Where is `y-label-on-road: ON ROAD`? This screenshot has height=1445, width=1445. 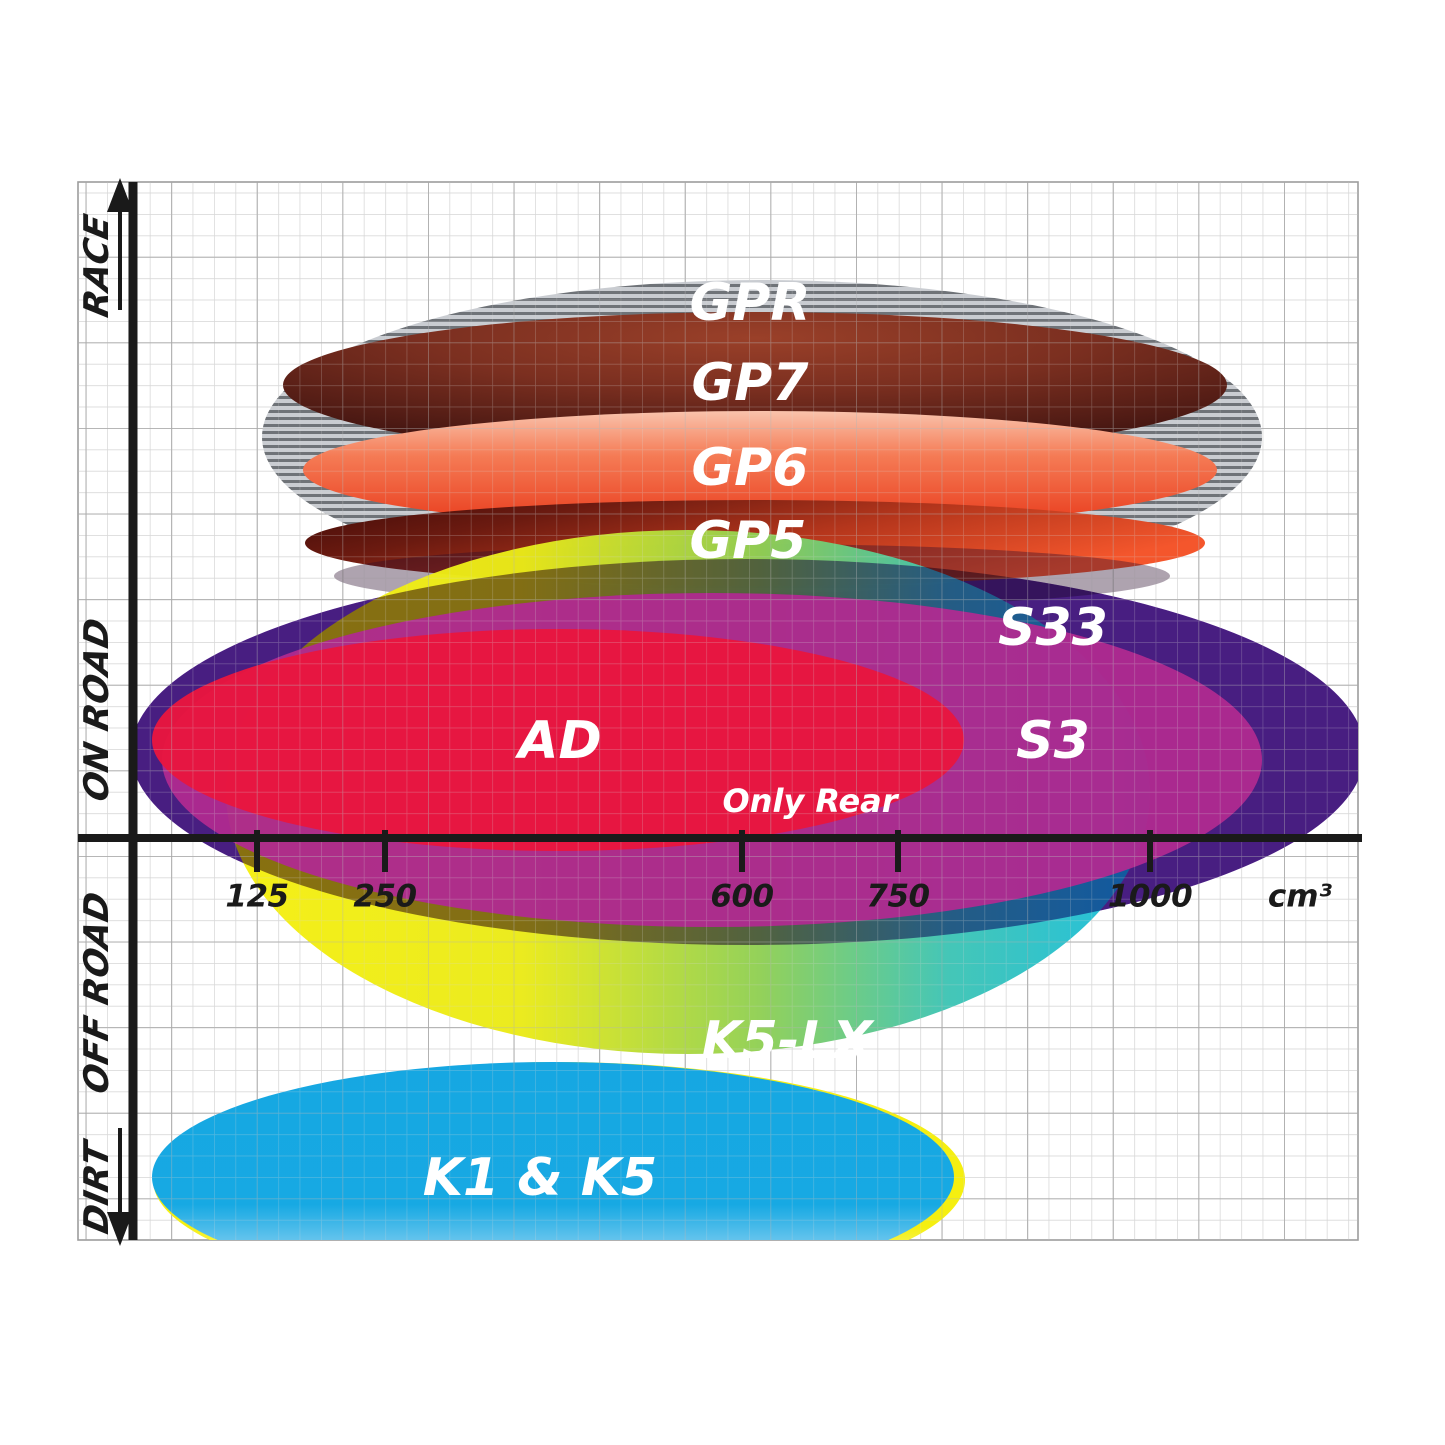
y-label-on-road: ON ROAD is located at coordinates (97, 709).